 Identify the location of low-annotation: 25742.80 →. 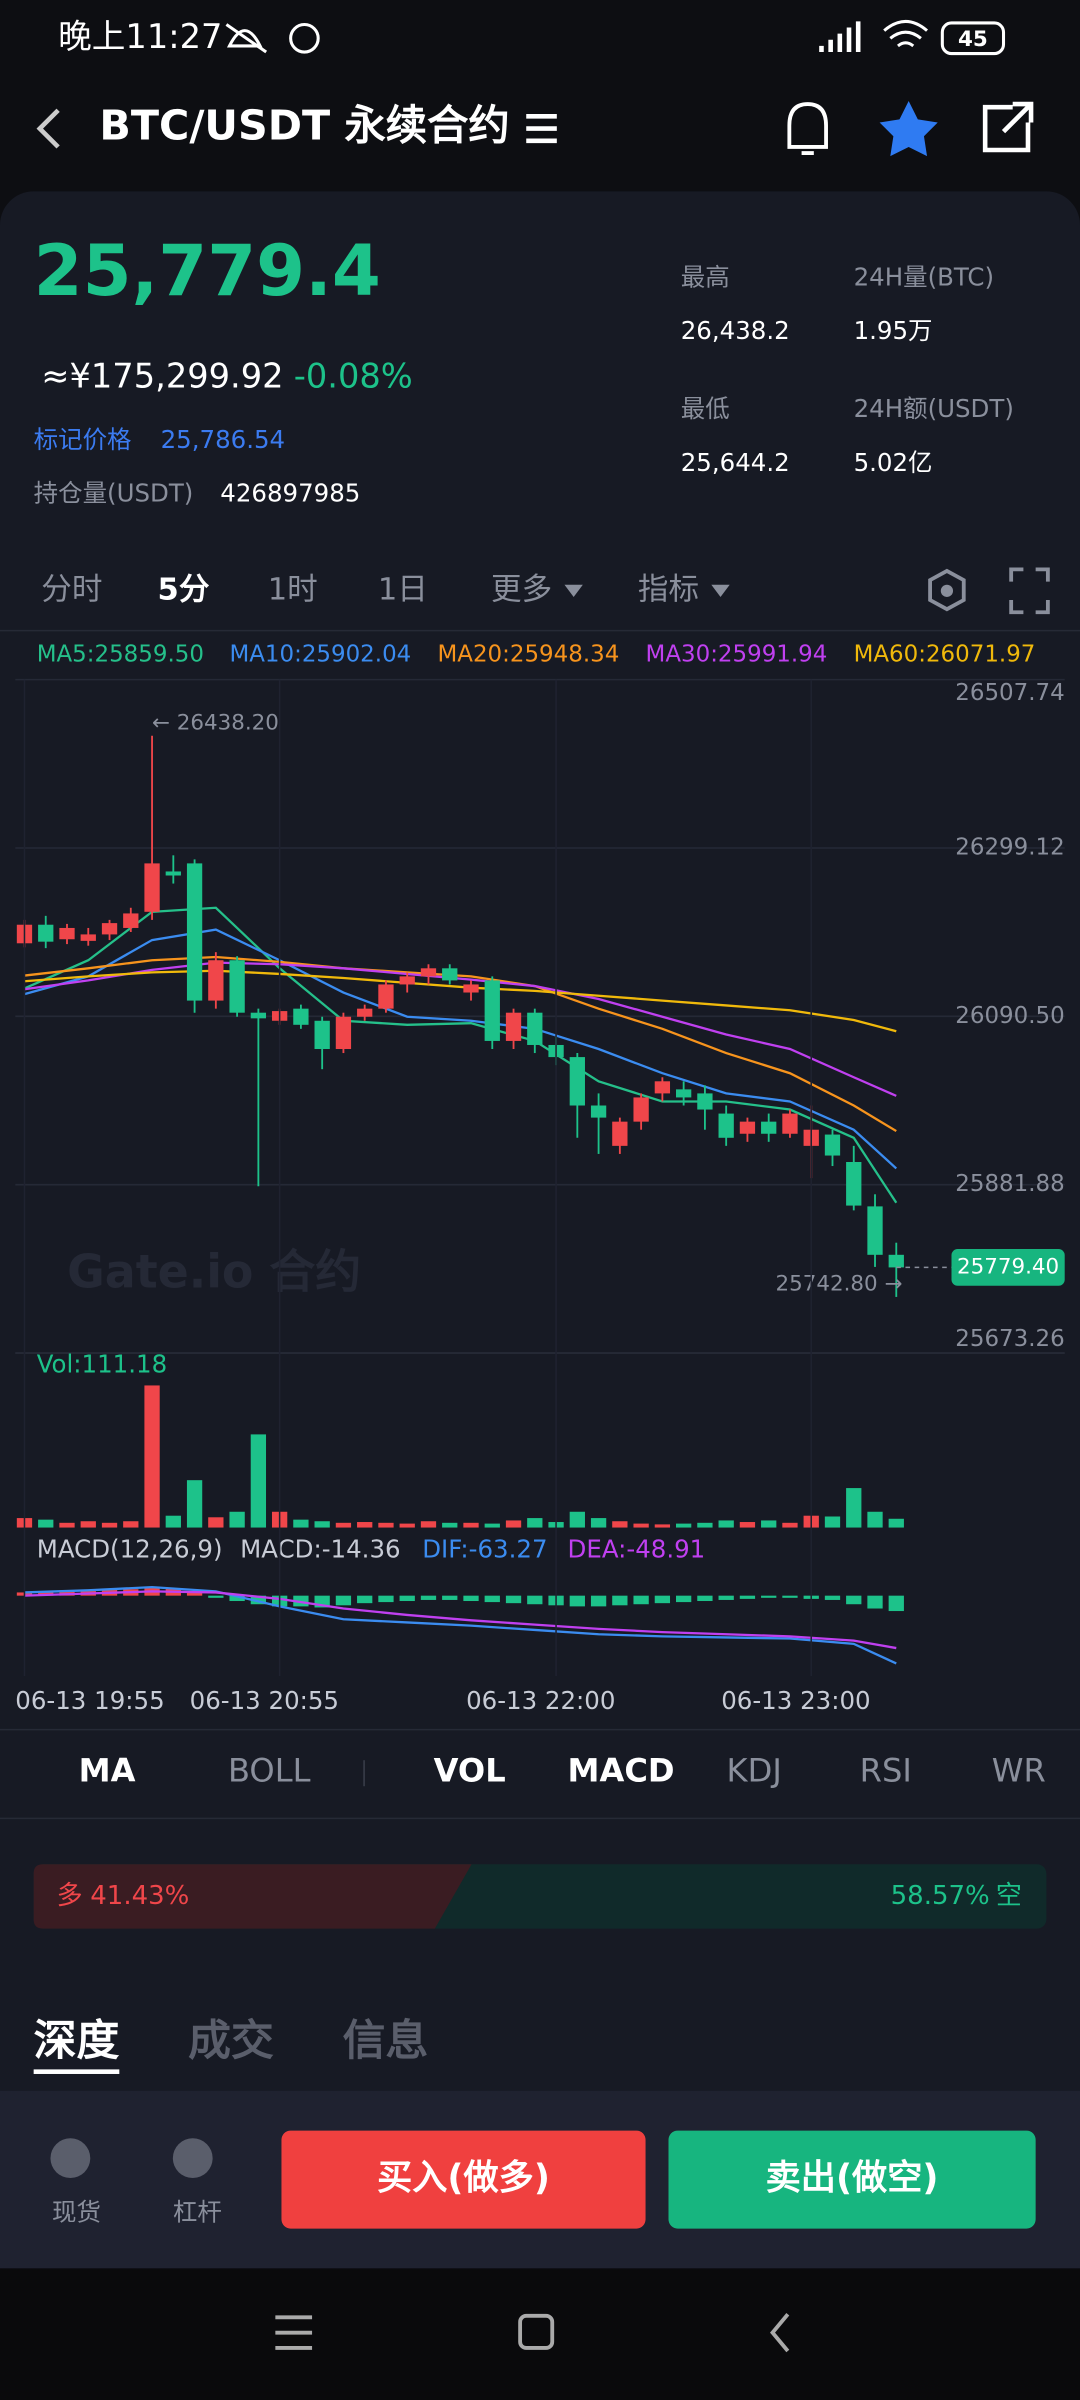
(839, 1284).